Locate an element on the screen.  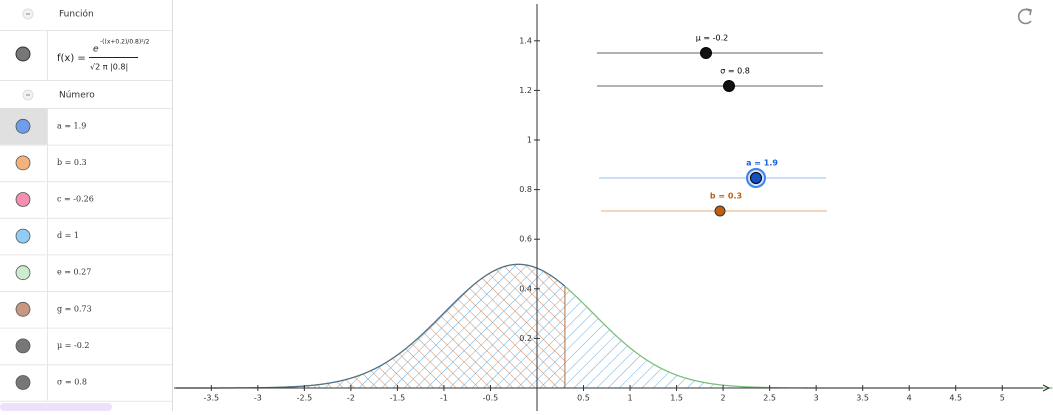
x-tick-label: -3.5 is located at coordinates (212, 398).